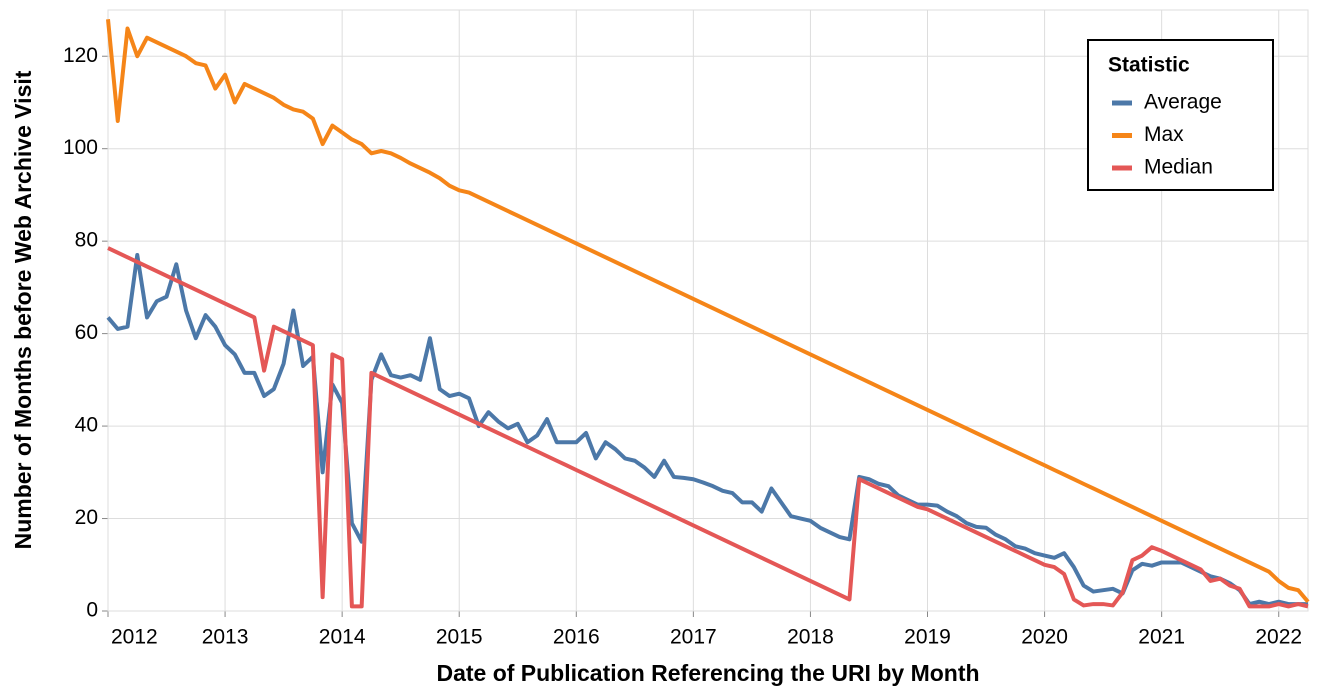  Describe the element at coordinates (86, 332) in the screenshot. I see `y-tick-label: 60` at that location.